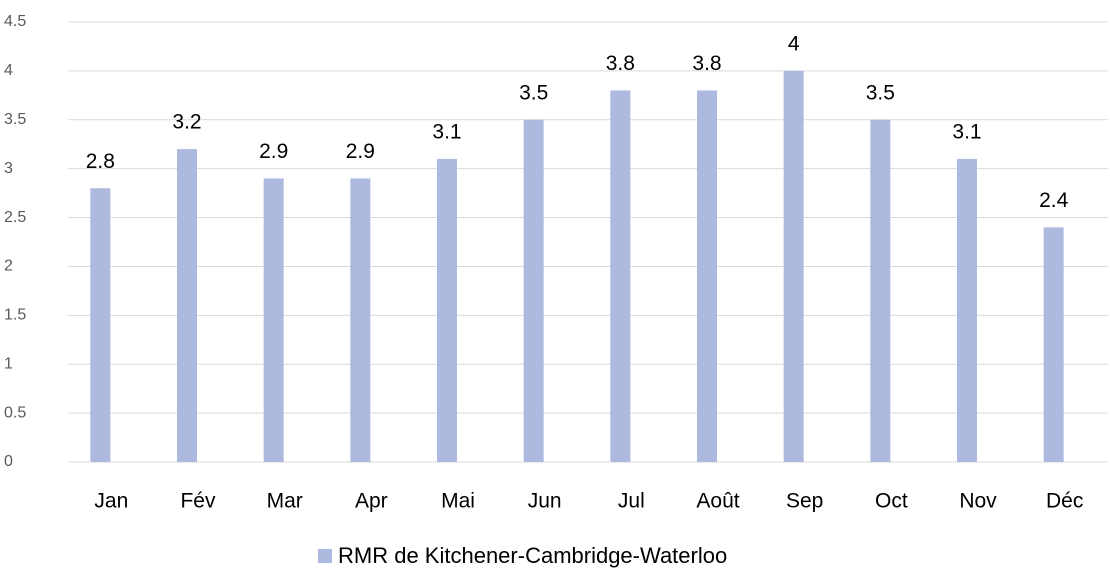 Image resolution: width=1110 pixels, height=571 pixels. Describe the element at coordinates (15, 412) in the screenshot. I see `y-tick-label: 0.5` at that location.